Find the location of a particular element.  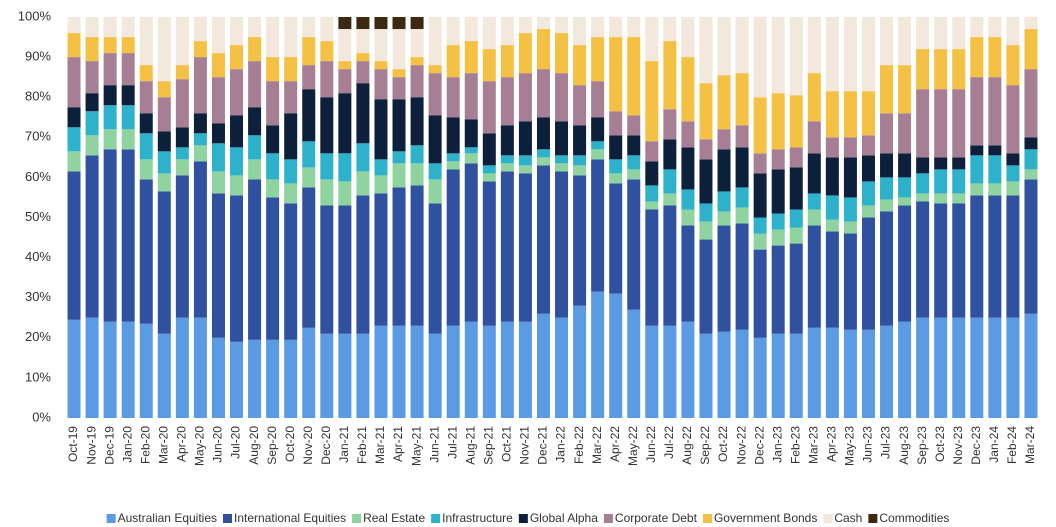

x-tick-label: Oct-19 is located at coordinates (73, 444).